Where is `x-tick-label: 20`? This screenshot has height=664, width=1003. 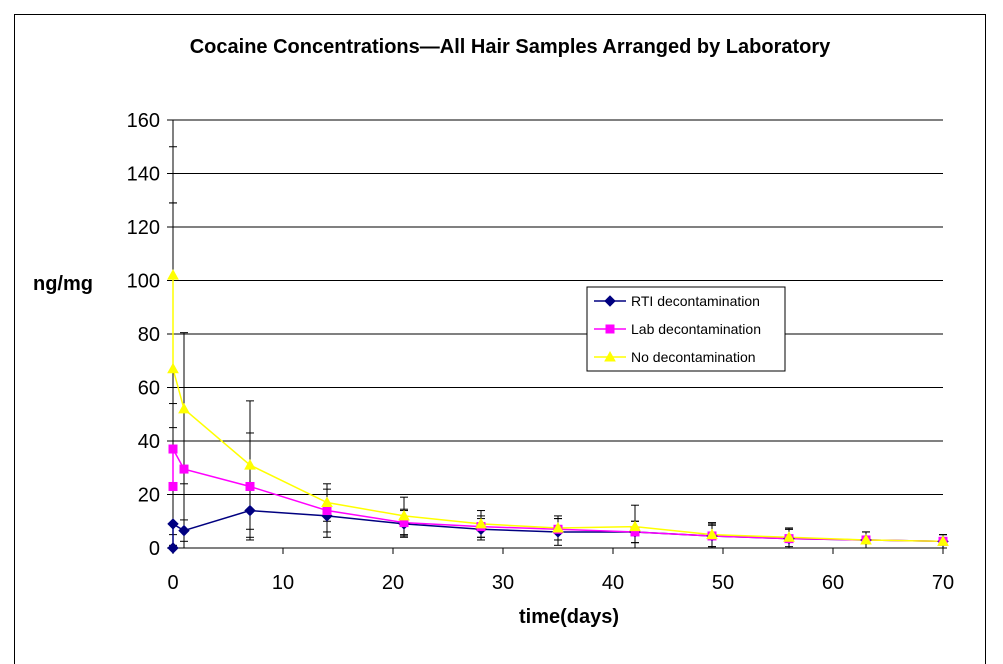 x-tick-label: 20 is located at coordinates (393, 583).